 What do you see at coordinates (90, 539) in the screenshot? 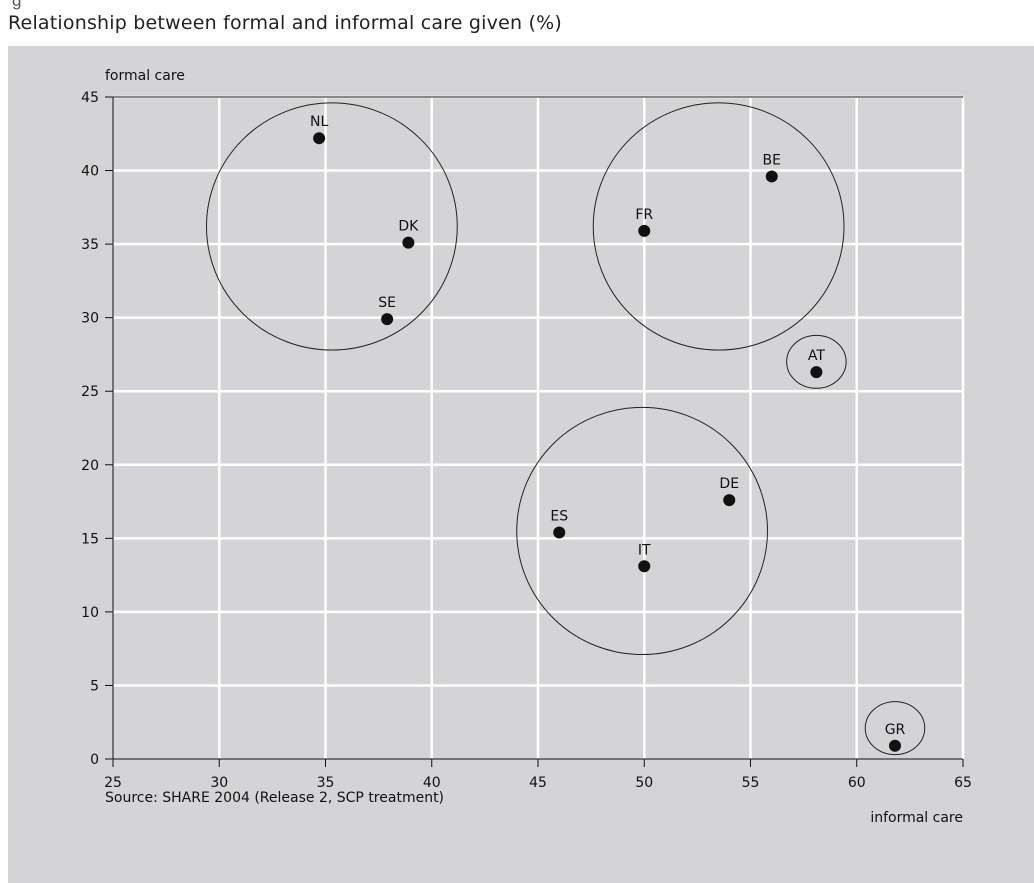
I see `y-tick-label: 15` at bounding box center [90, 539].